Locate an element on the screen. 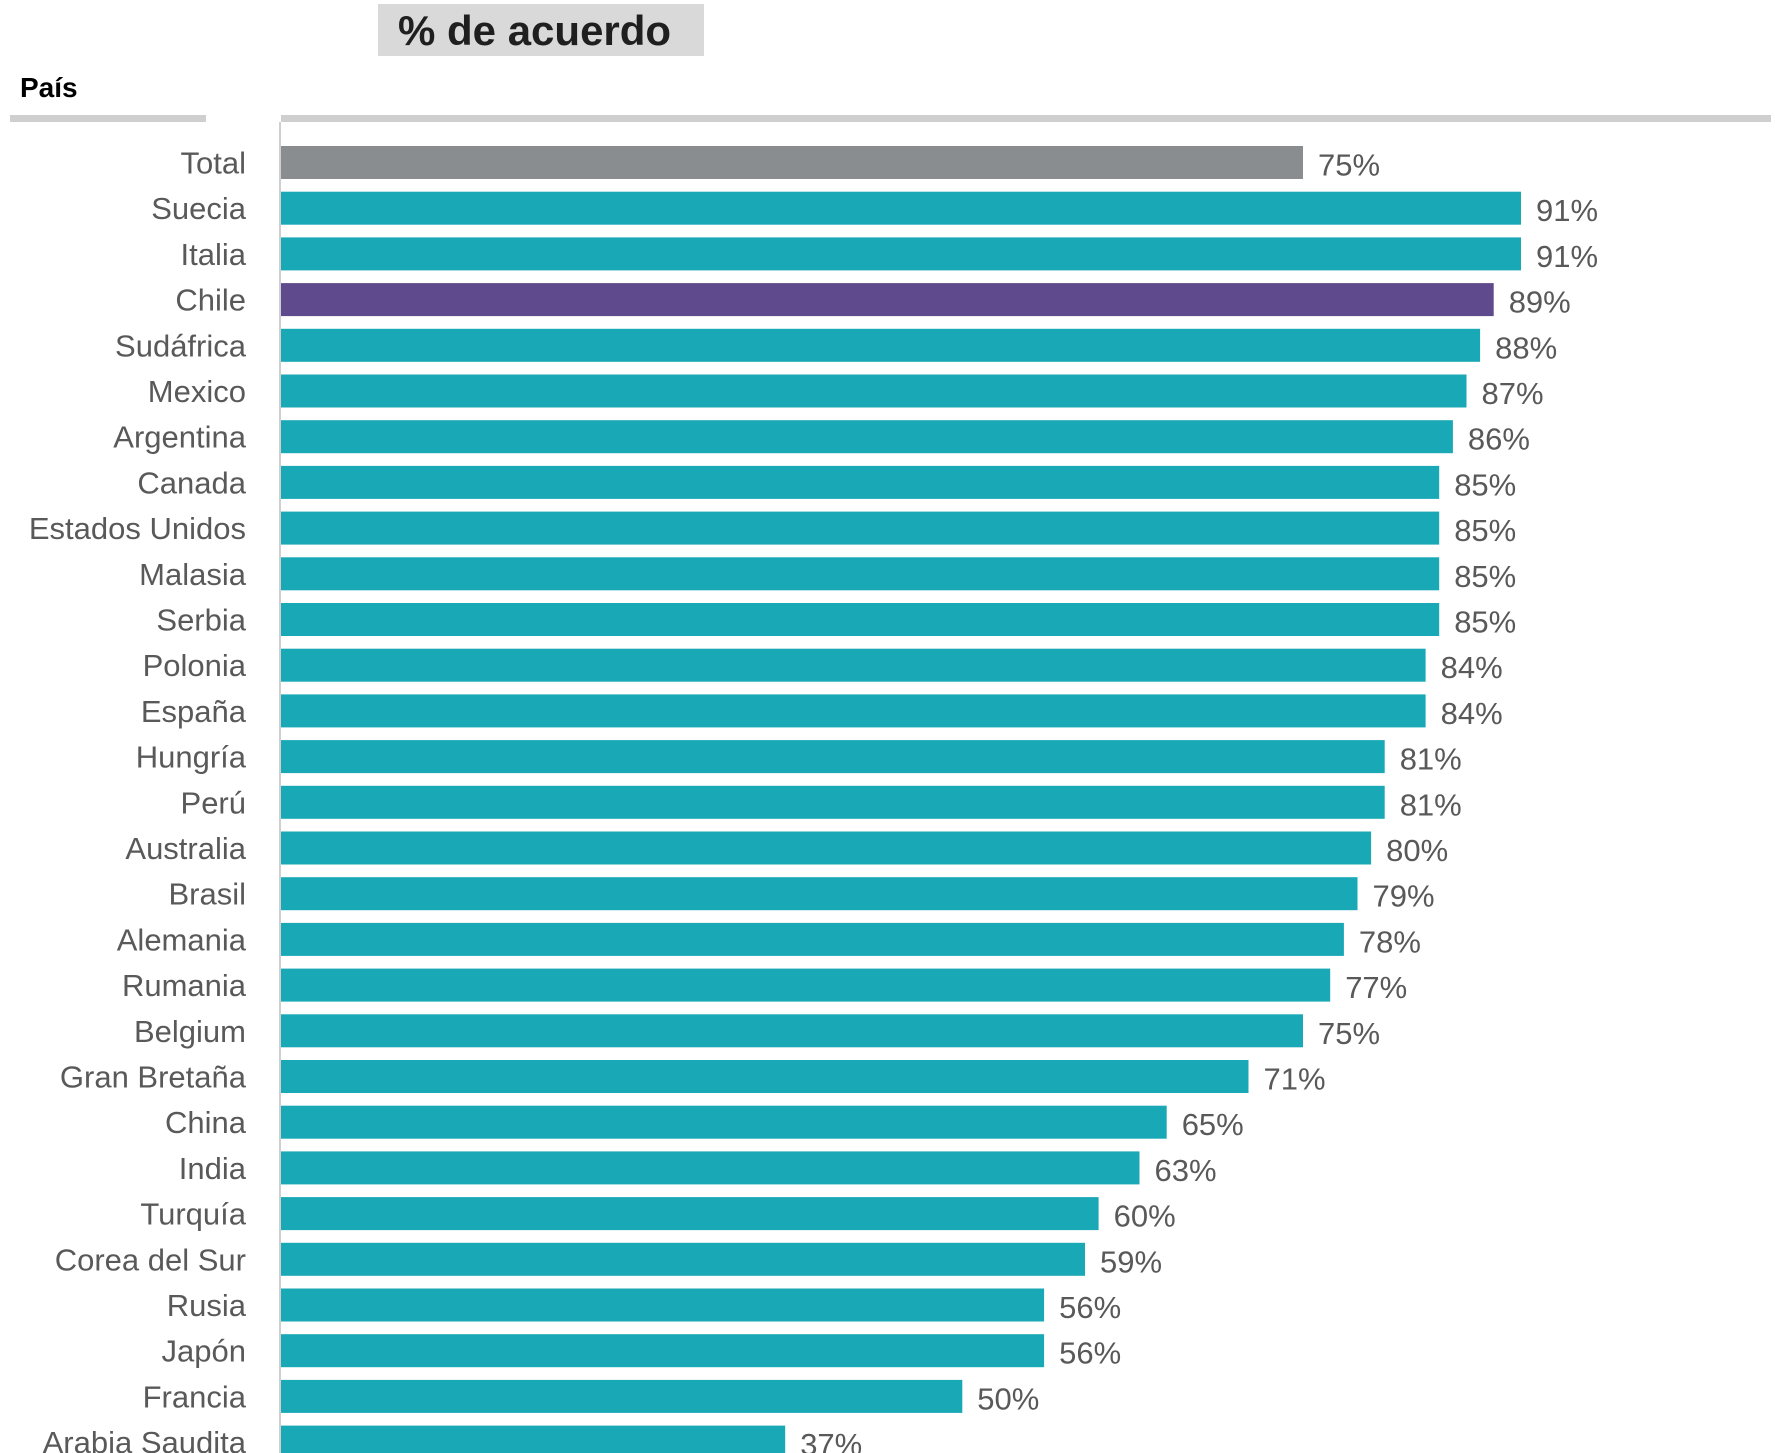 This screenshot has width=1775, height=1453. category-label-14: Perú is located at coordinates (213, 802).